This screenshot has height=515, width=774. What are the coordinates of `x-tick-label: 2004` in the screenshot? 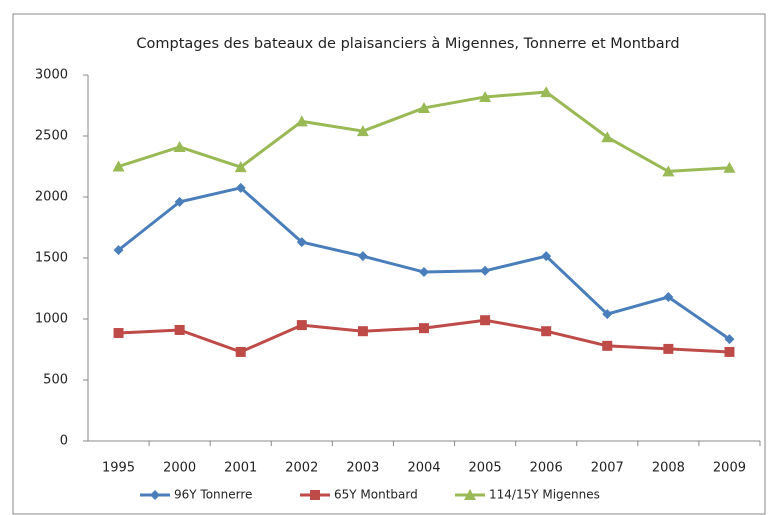 It's located at (423, 468).